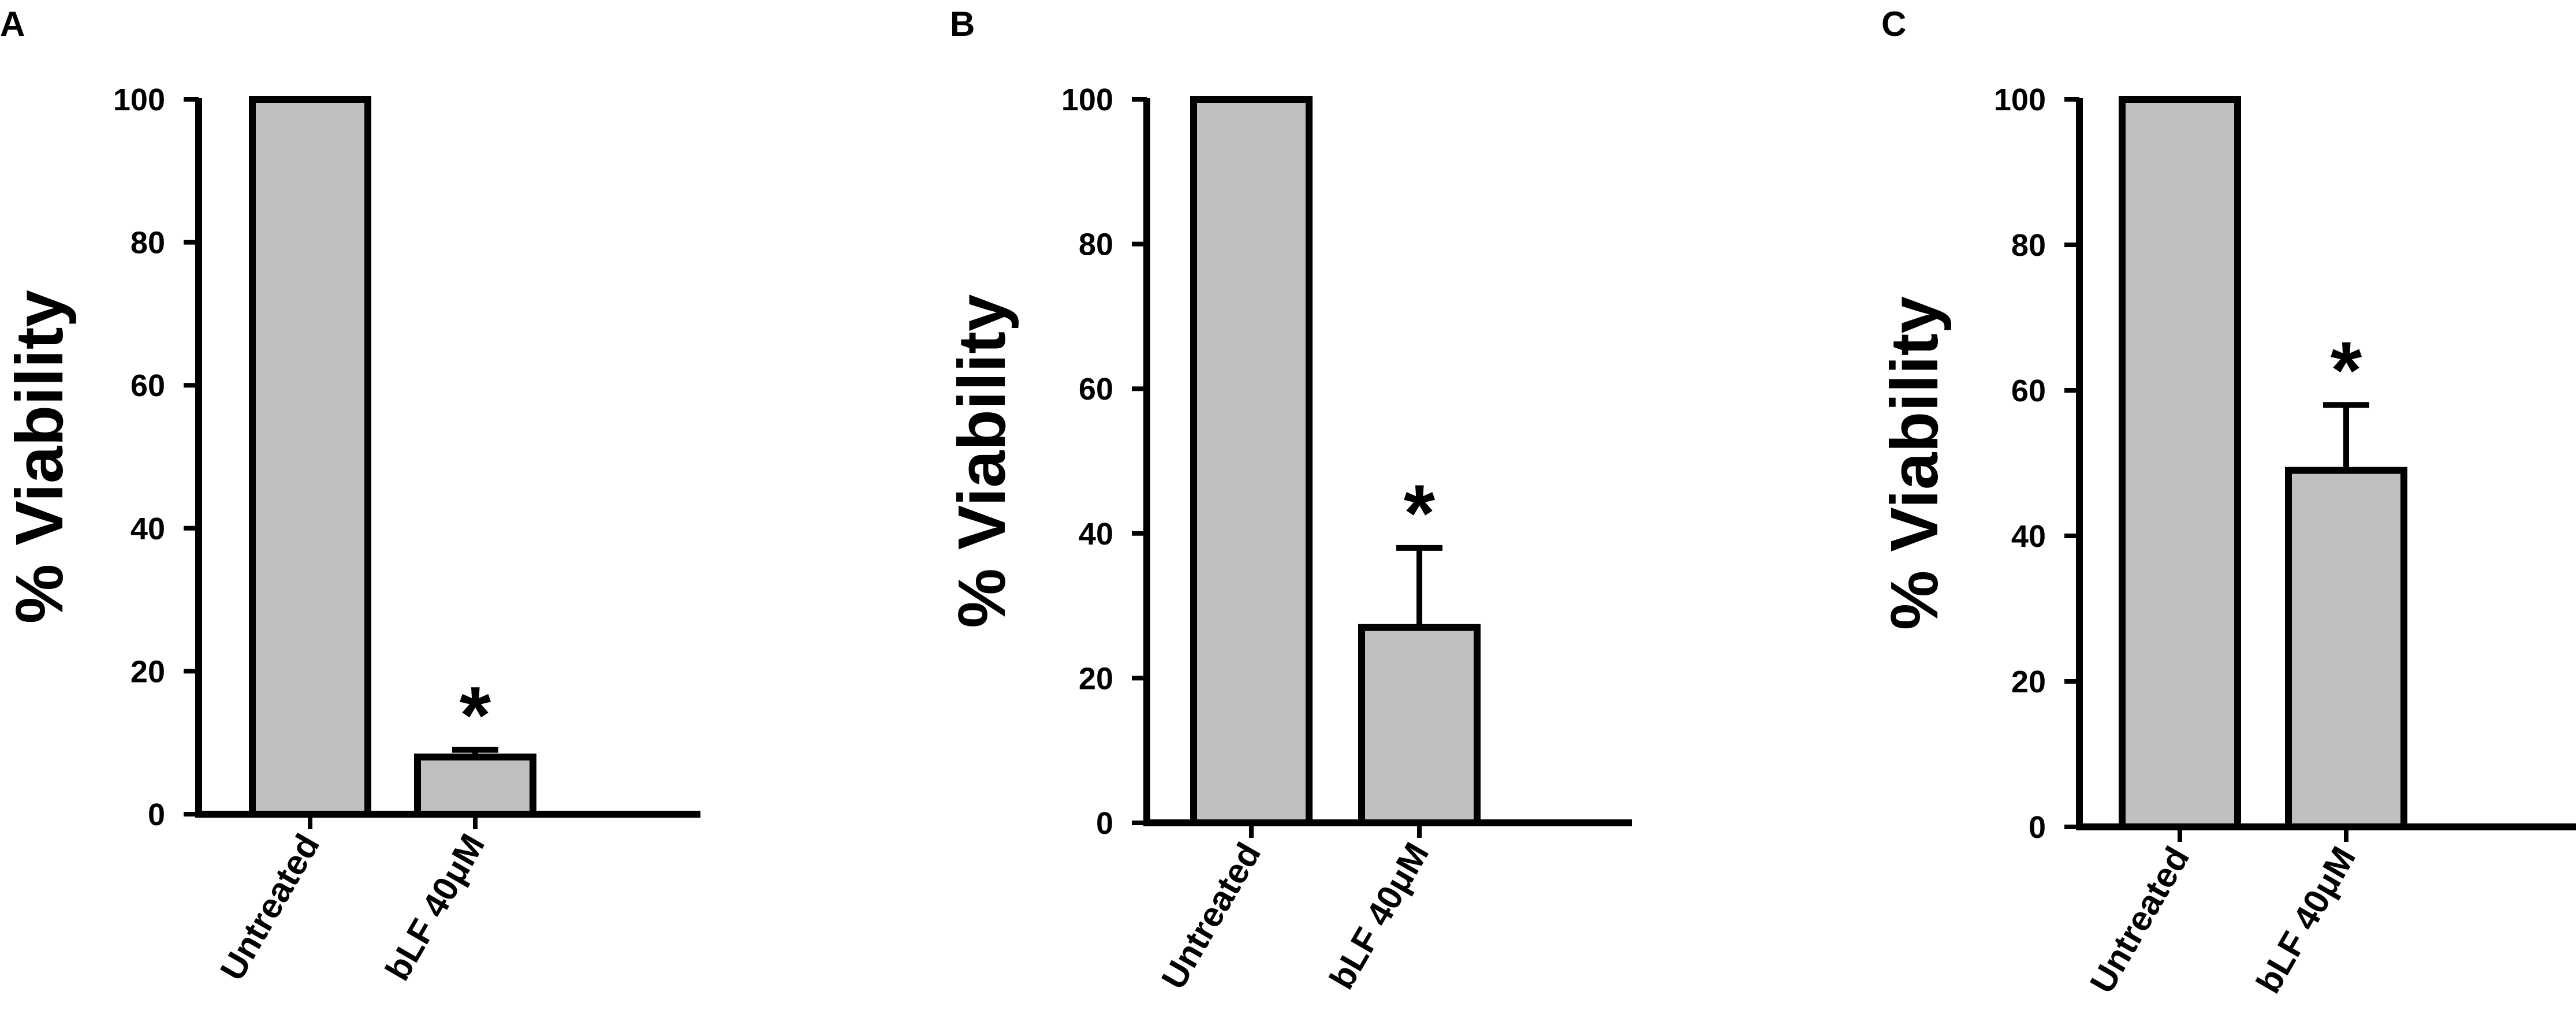  What do you see at coordinates (13, 24) in the screenshot?
I see `panel-label: A` at bounding box center [13, 24].